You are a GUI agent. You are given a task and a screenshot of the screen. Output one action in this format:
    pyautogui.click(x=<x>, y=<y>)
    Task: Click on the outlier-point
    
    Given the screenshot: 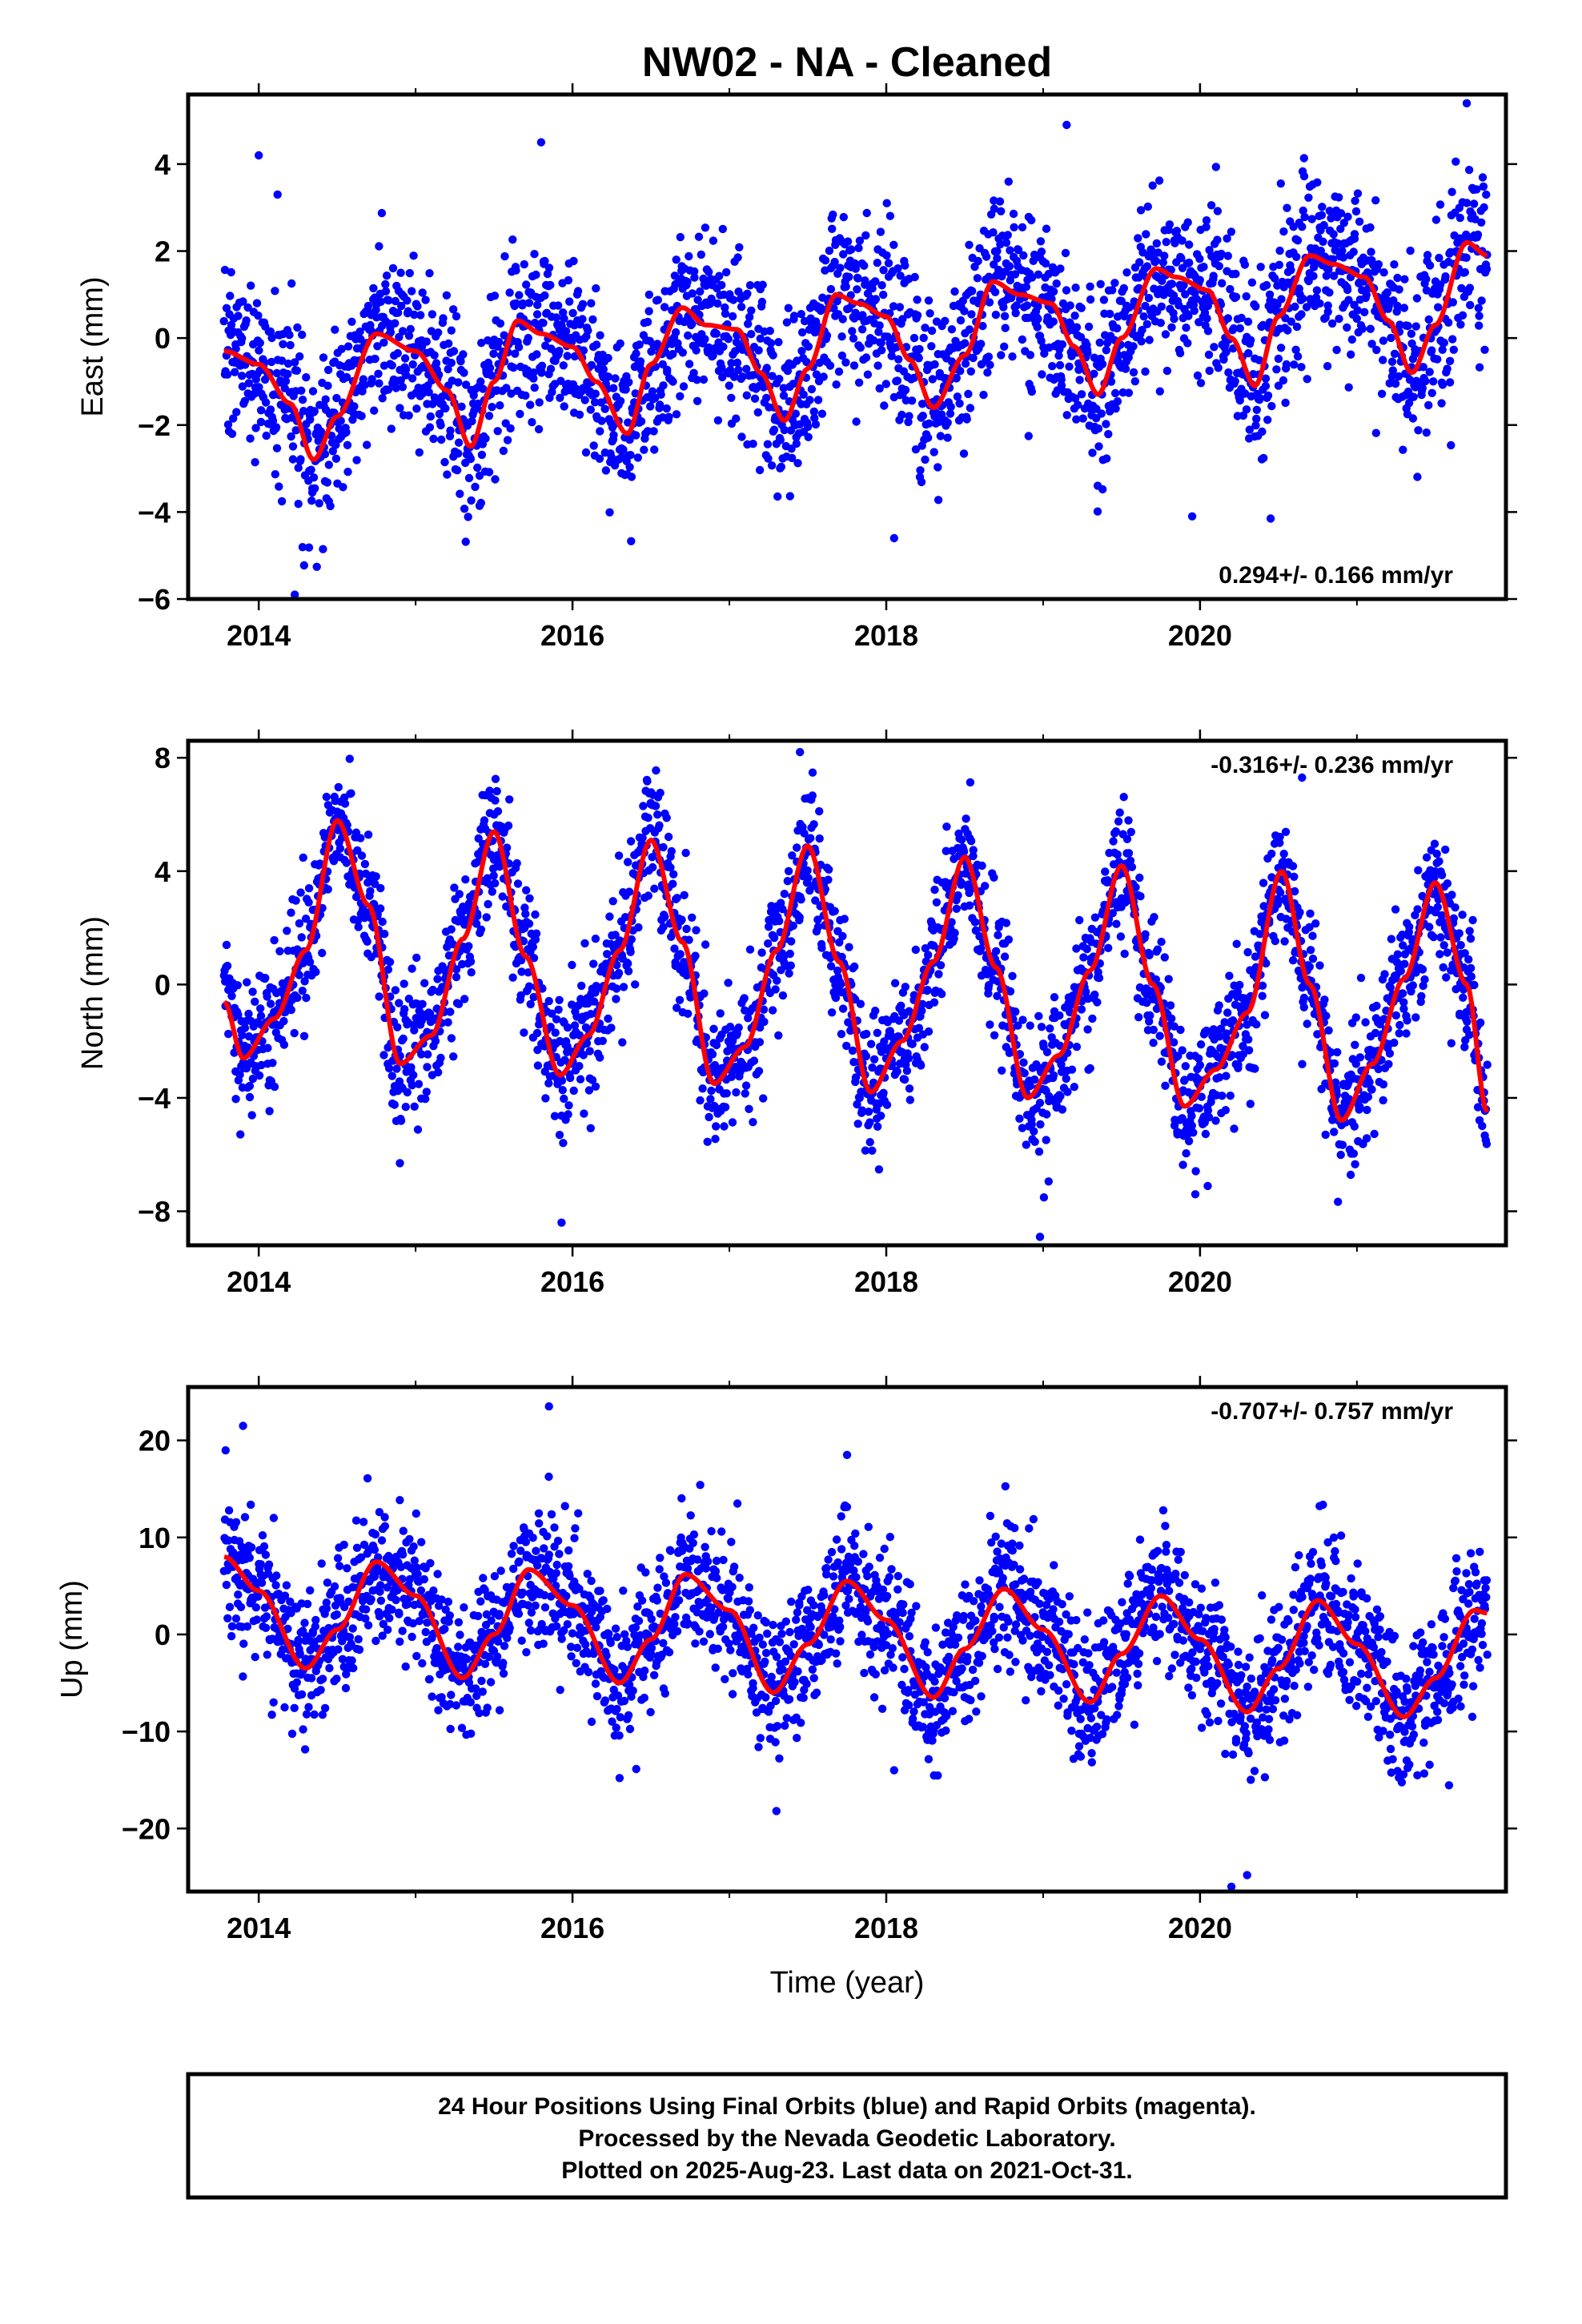 What is the action you would take?
    pyautogui.click(x=1192, y=516)
    